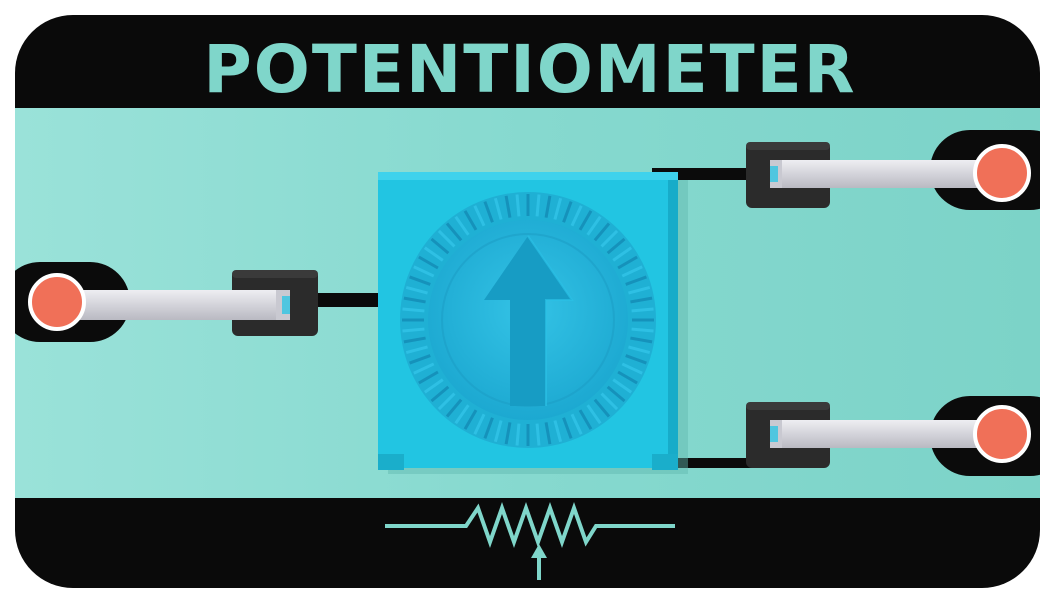 The width and height of the screenshot is (1055, 601). Describe the element at coordinates (351, 300) in the screenshot. I see `left-trace` at that location.